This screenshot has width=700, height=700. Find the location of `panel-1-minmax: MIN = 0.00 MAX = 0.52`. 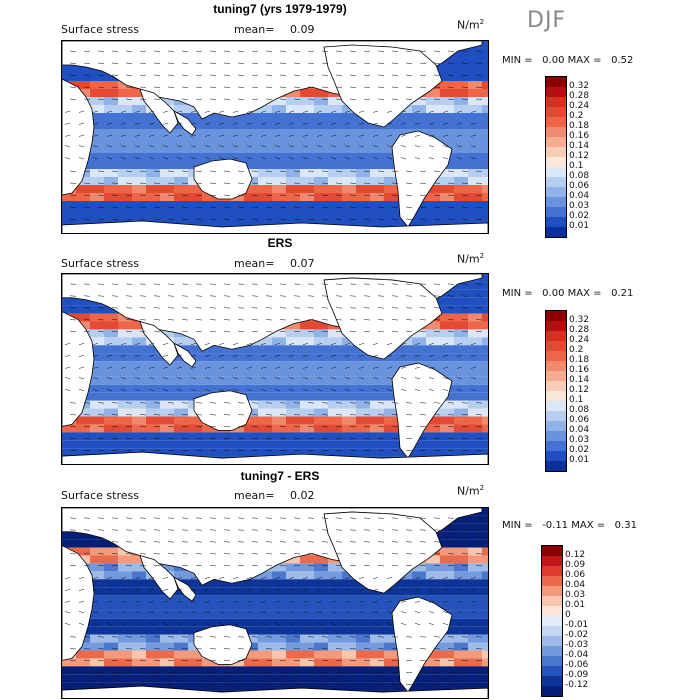

panel-1-minmax: MIN = 0.00 MAX = 0.52 is located at coordinates (568, 60).